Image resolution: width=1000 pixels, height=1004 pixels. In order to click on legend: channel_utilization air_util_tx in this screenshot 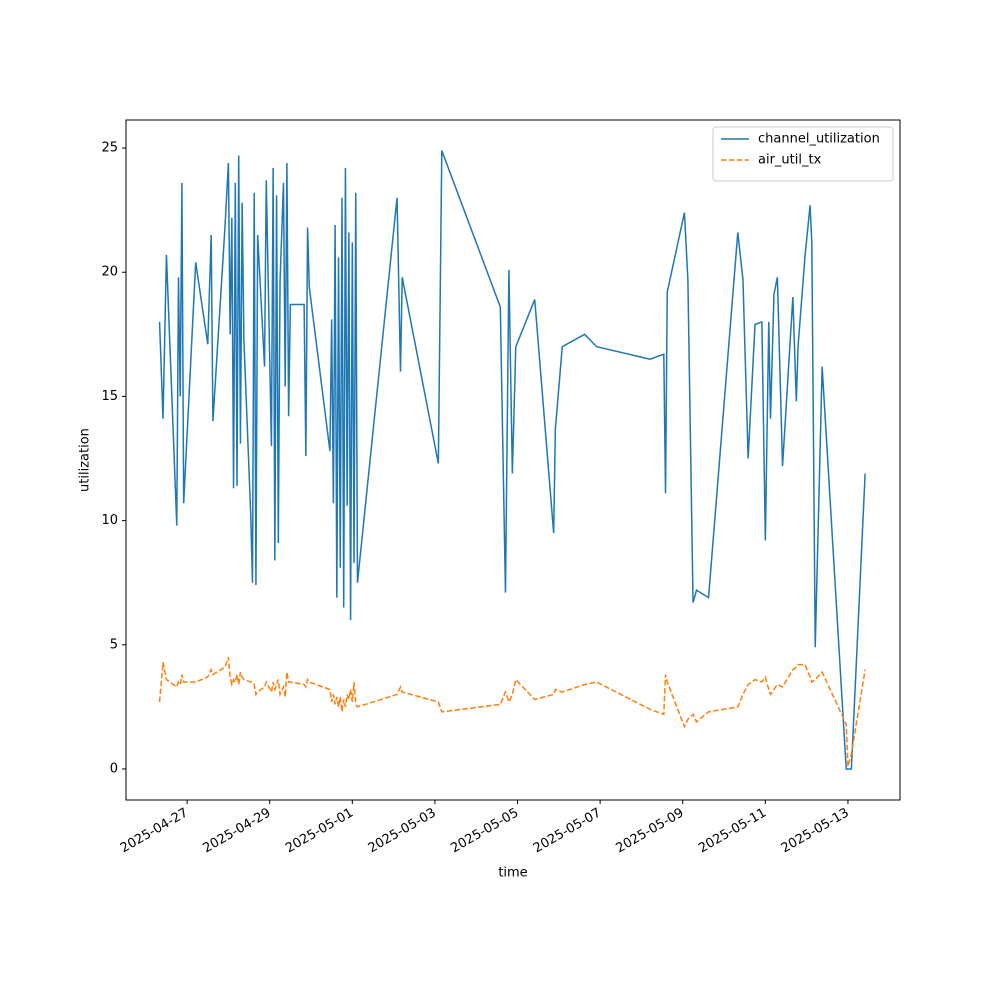, I will do `click(803, 154)`.